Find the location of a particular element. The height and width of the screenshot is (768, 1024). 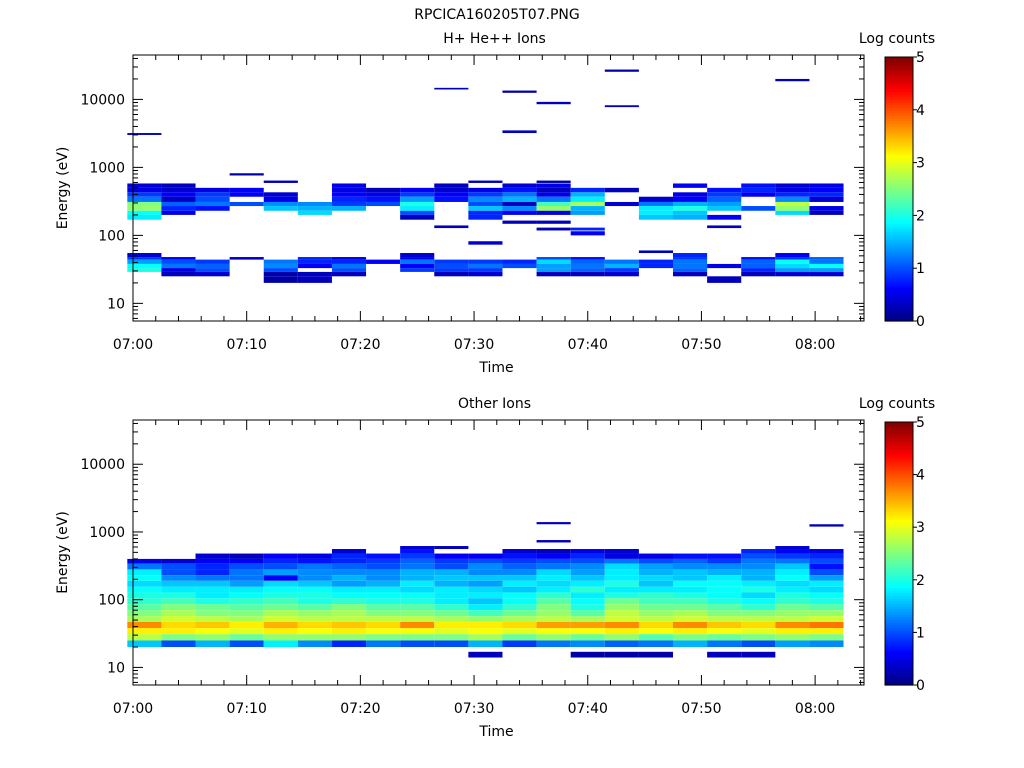

x-tick-label: 07:30 is located at coordinates (474, 709).